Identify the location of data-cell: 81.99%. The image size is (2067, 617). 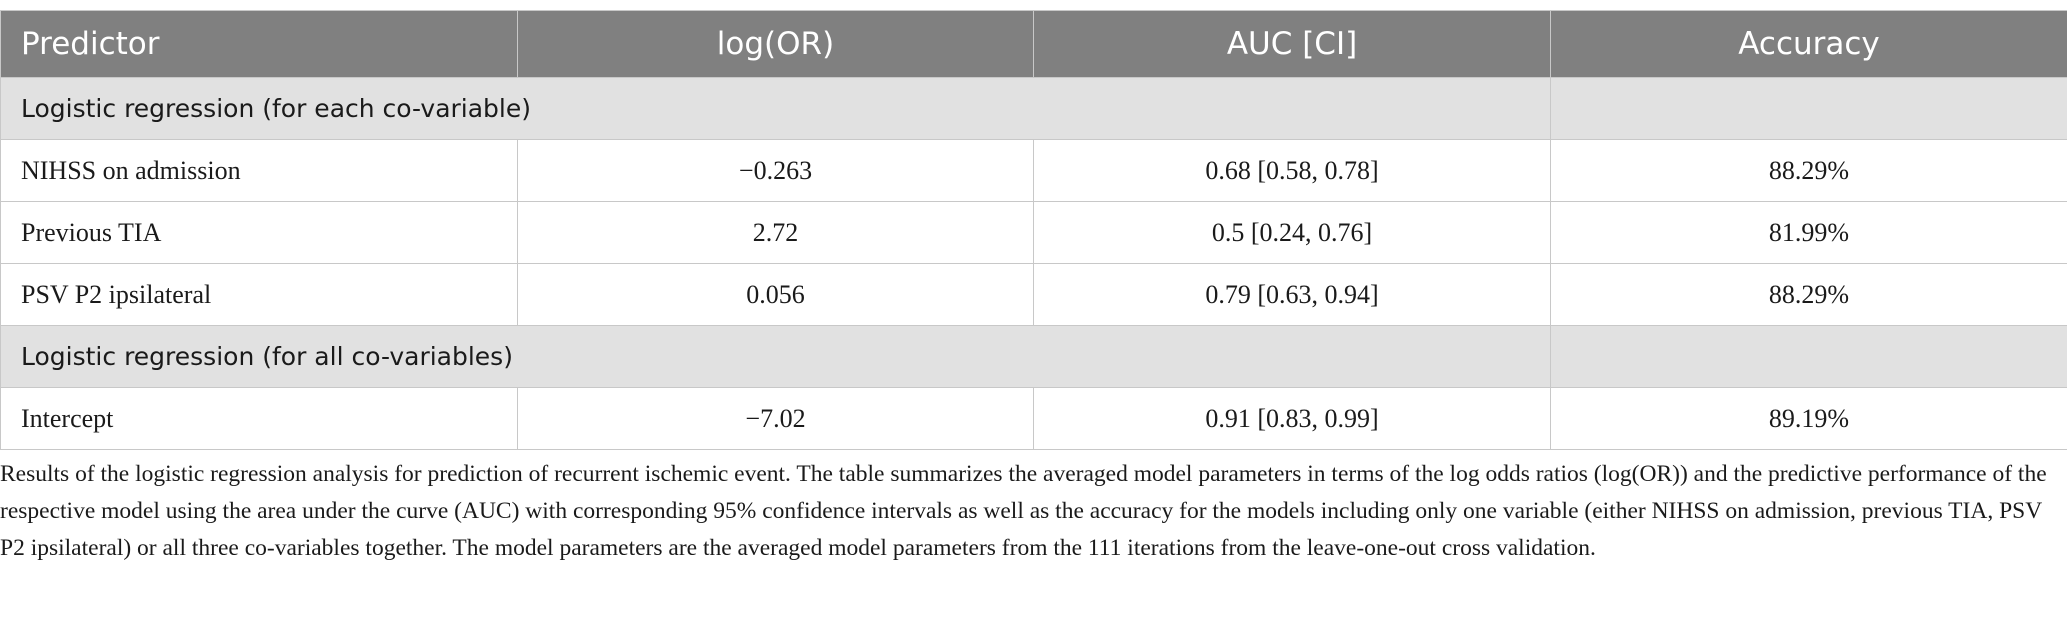
(1808, 232).